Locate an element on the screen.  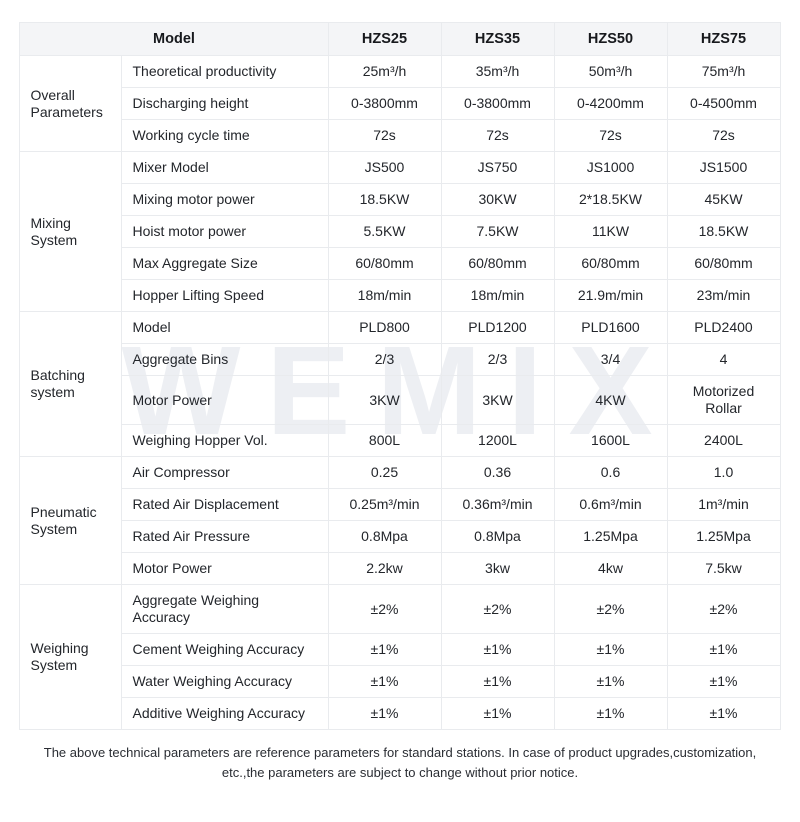
param-label: Weighing Hopper Vol. is located at coordinates (225, 440).